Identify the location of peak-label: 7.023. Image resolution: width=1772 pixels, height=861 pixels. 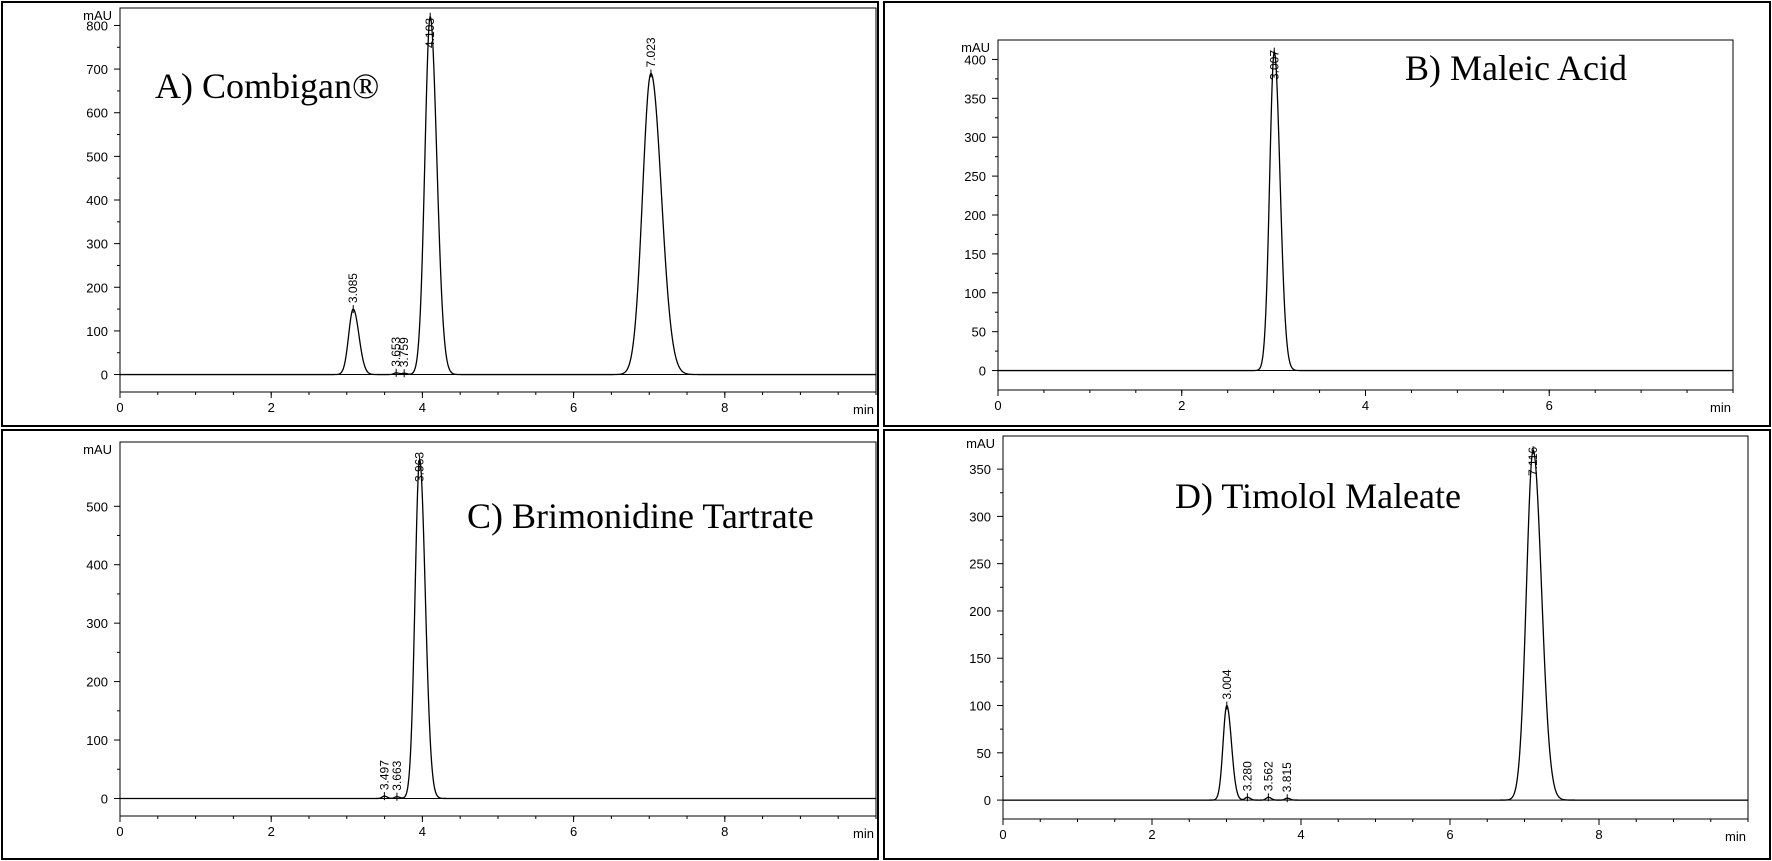
(651, 52).